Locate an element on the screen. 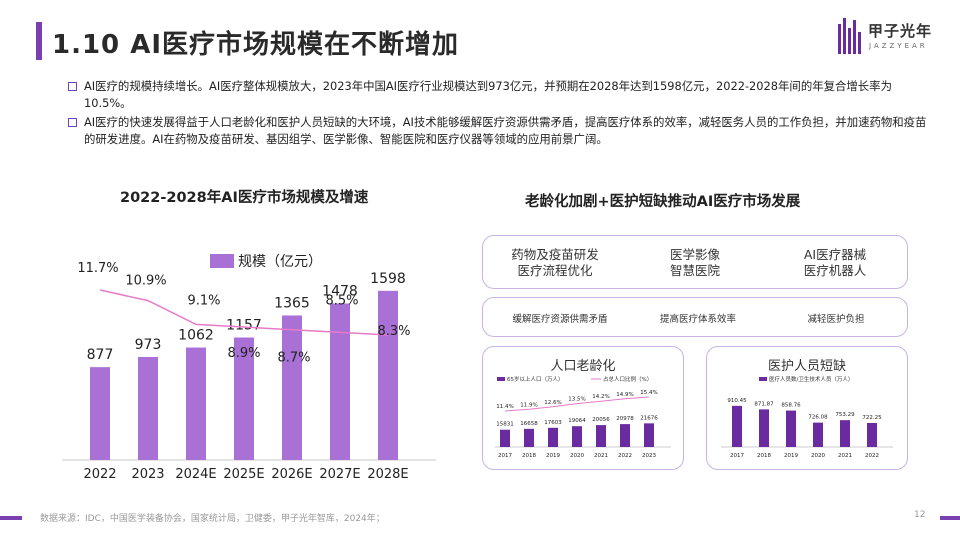 This screenshot has width=960, height=540. bar-value-label: 973 is located at coordinates (148, 345).